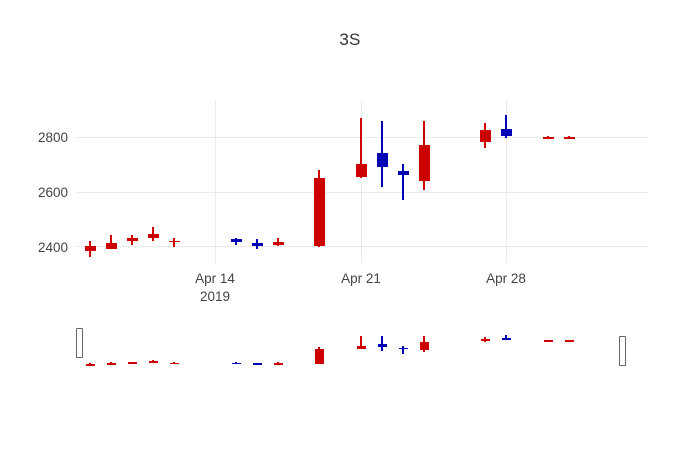 This screenshot has width=700, height=450. Describe the element at coordinates (52, 192) in the screenshot. I see `y-tick-2600: 2600` at that location.